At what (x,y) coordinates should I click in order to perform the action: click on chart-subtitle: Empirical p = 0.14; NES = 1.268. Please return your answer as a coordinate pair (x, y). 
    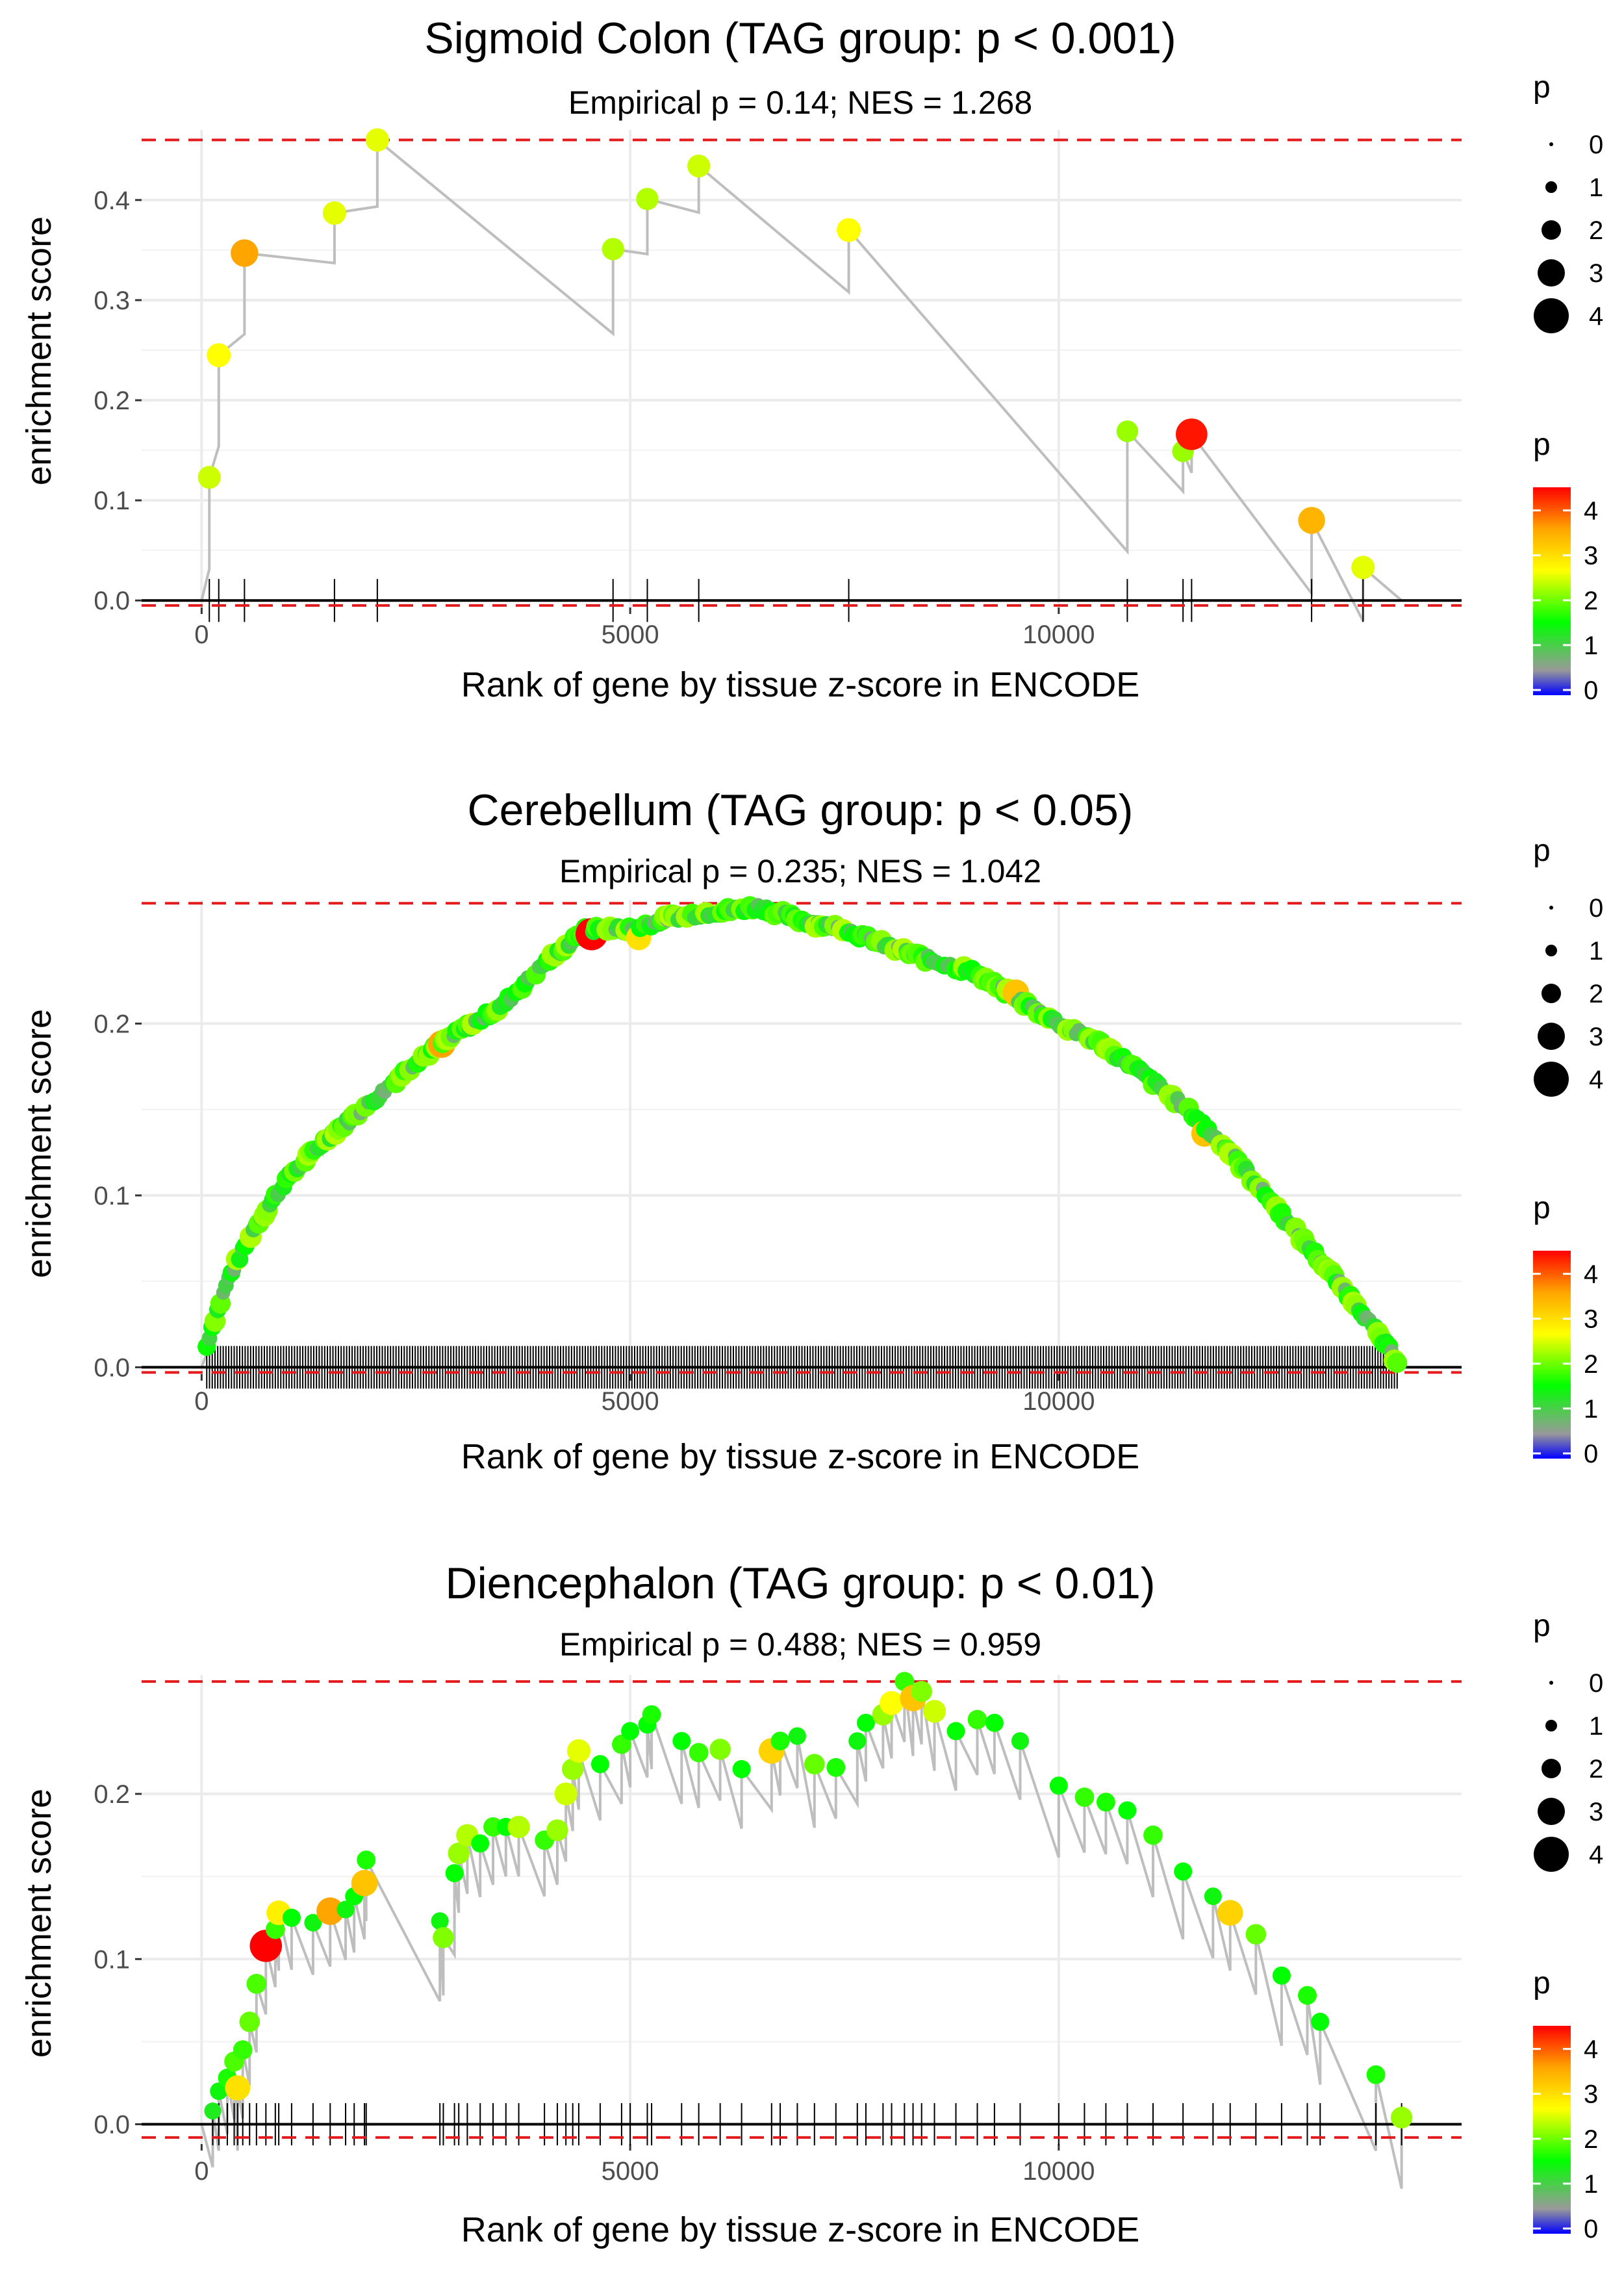
    Looking at the image, I should click on (800, 102).